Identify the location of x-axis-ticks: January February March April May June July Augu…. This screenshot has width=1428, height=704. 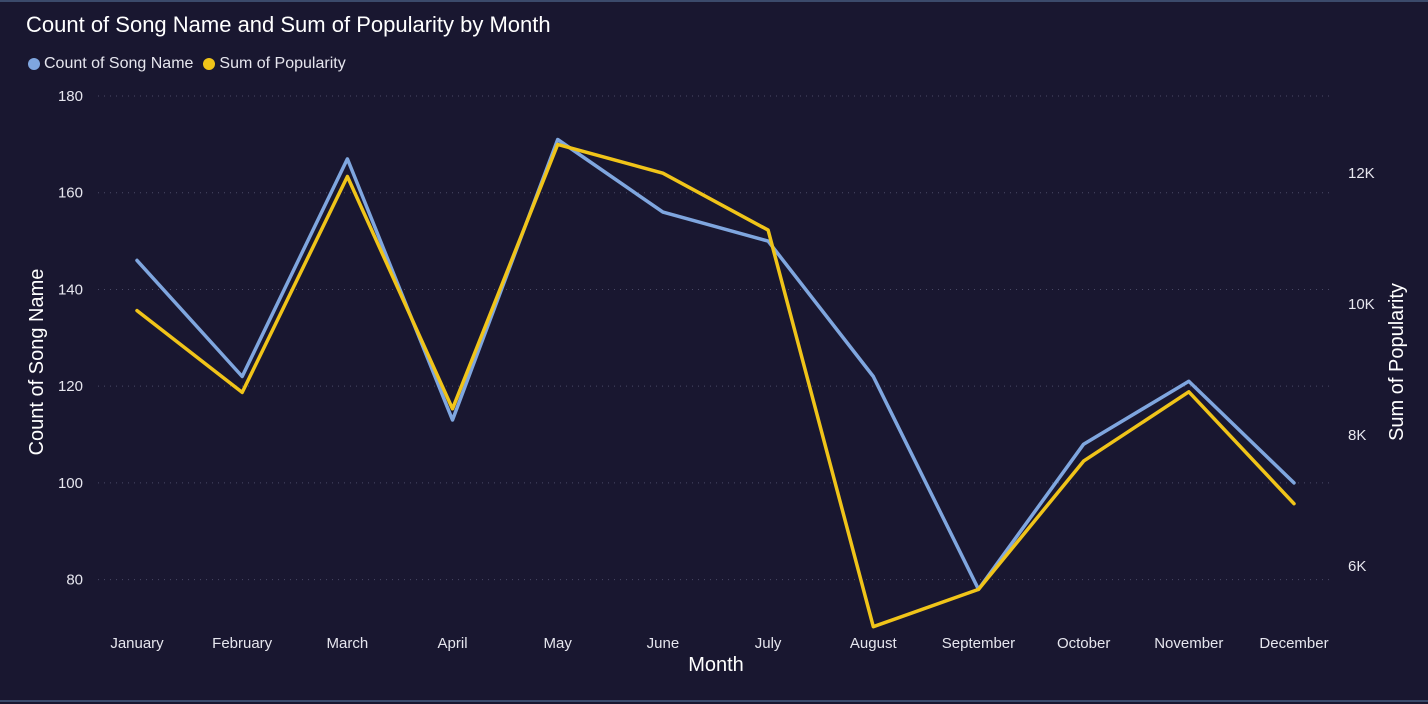
(719, 643).